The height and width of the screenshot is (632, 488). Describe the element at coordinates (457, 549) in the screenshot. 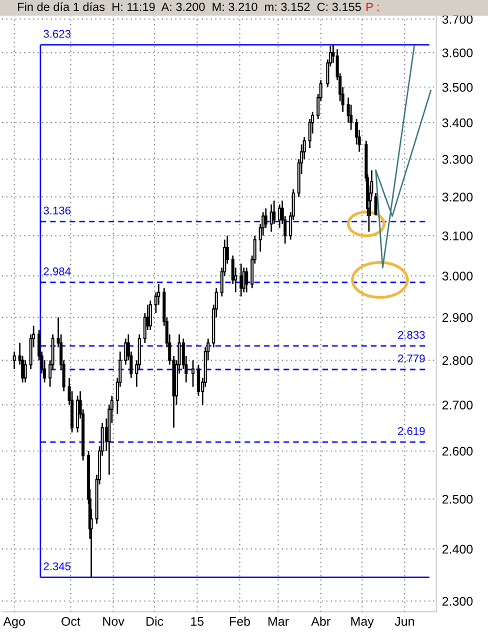

I see `y-tick-label: 2.400` at that location.